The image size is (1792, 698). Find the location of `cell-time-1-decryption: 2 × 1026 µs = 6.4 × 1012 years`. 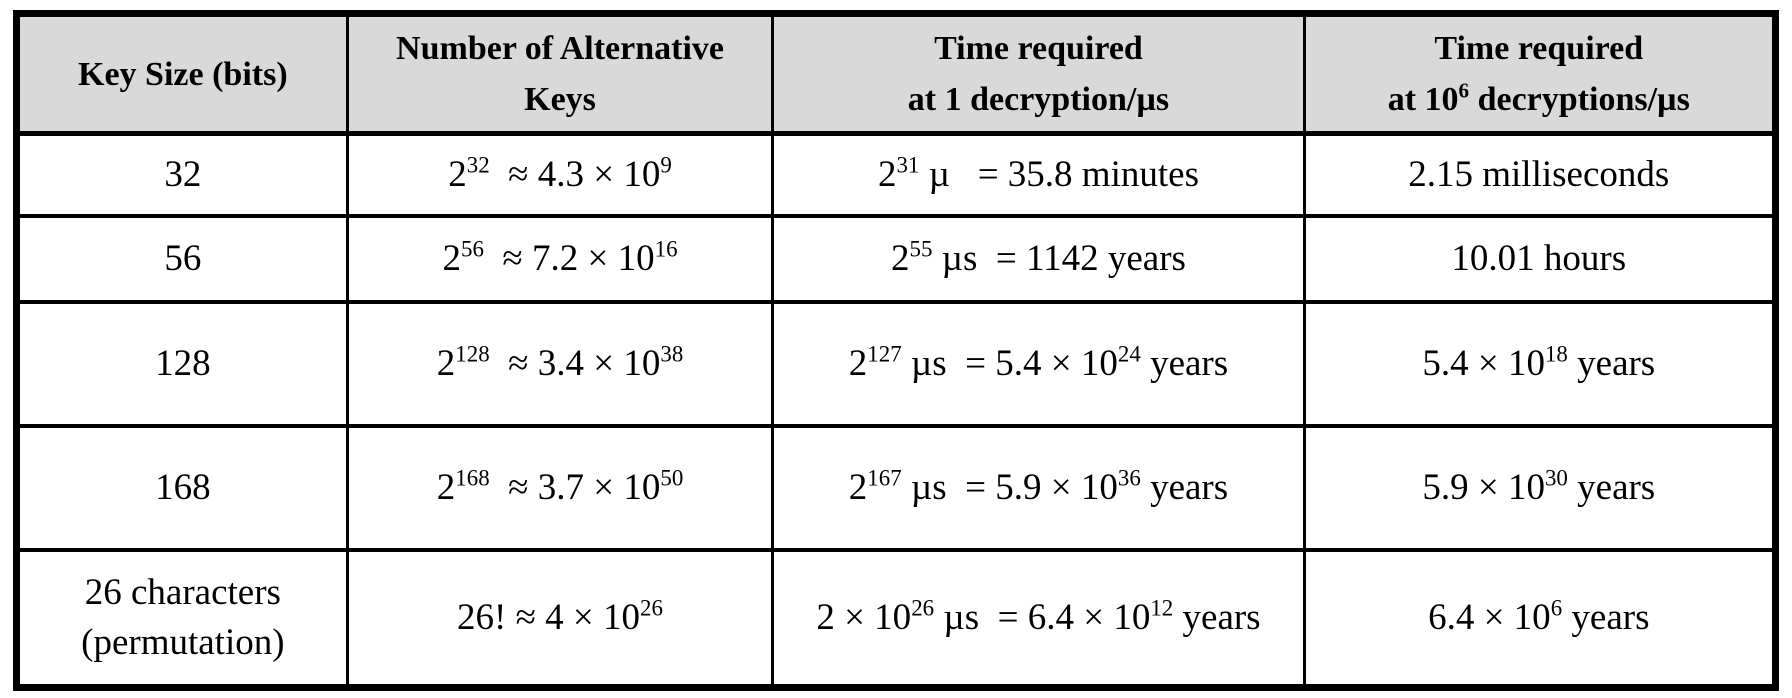

cell-time-1-decryption: 2 × 1026 µs = 6.4 × 1012 years is located at coordinates (1038, 618).